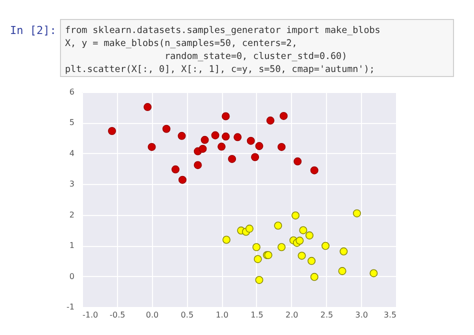 This screenshot has width=474, height=335. What do you see at coordinates (33, 30) in the screenshot?
I see `text: In [2]:` at bounding box center [33, 30].